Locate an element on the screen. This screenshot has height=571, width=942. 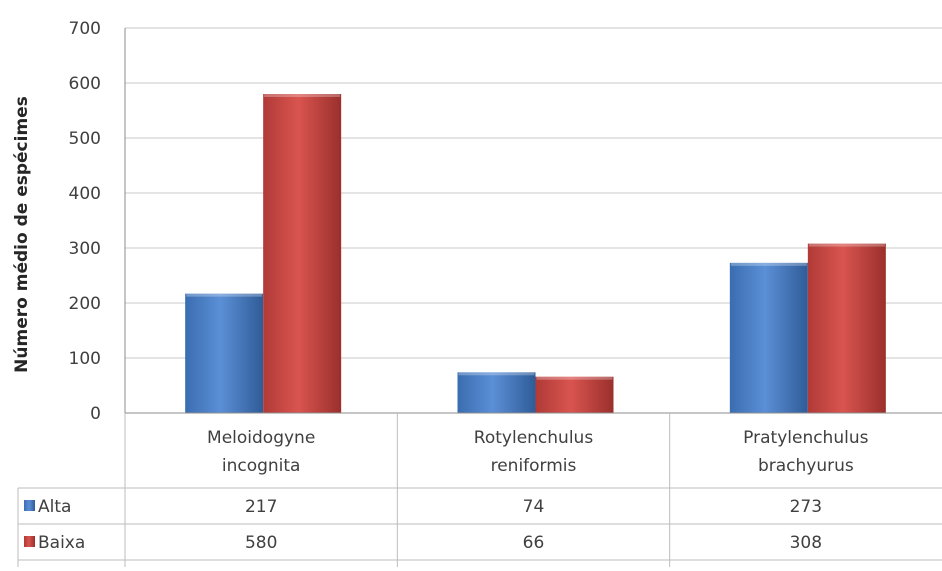
data-label: 273 is located at coordinates (806, 507).